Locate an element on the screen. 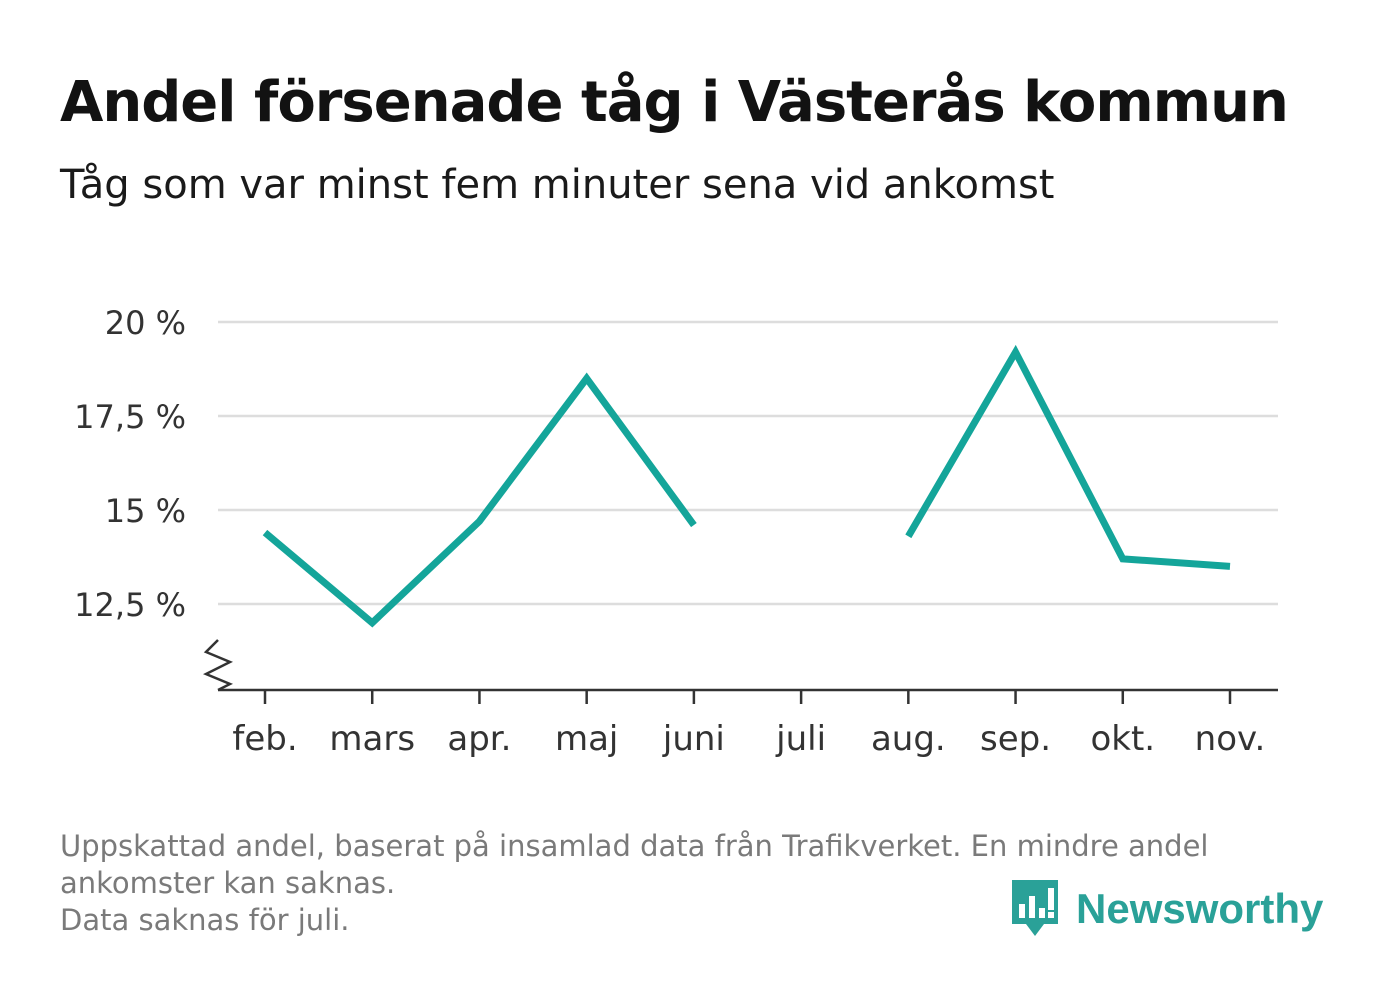  brand-name: Newsworthy is located at coordinates (1200, 908).